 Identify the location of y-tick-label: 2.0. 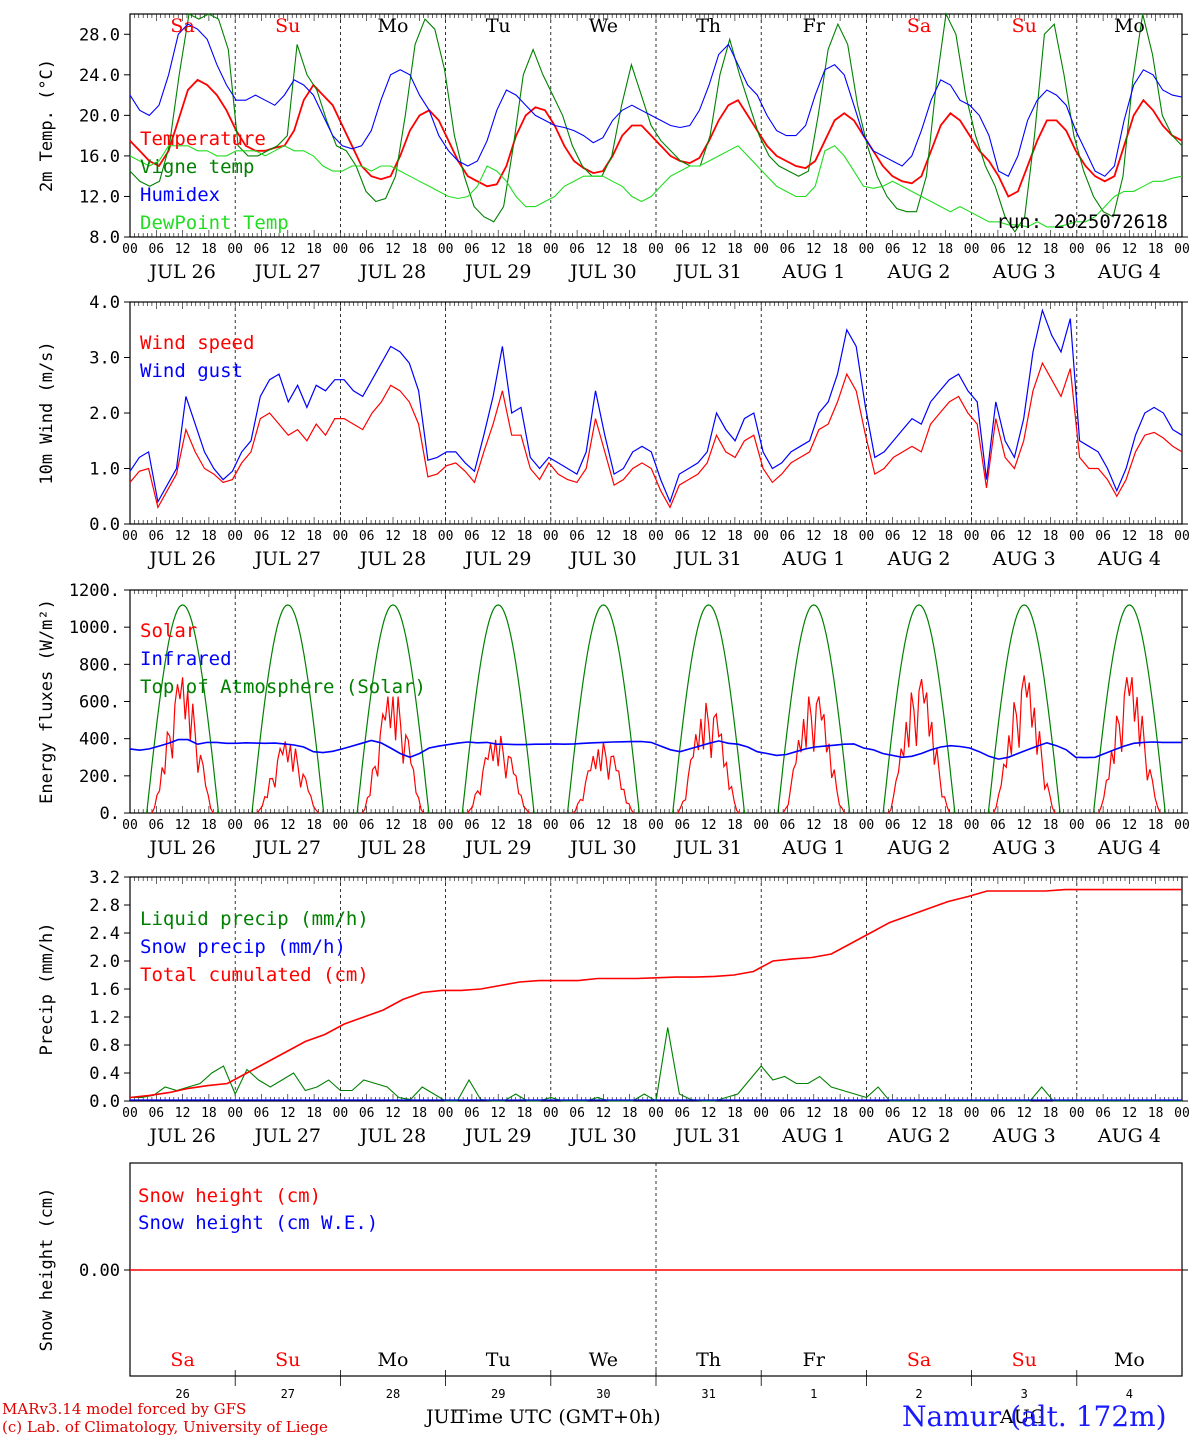
(104, 414).